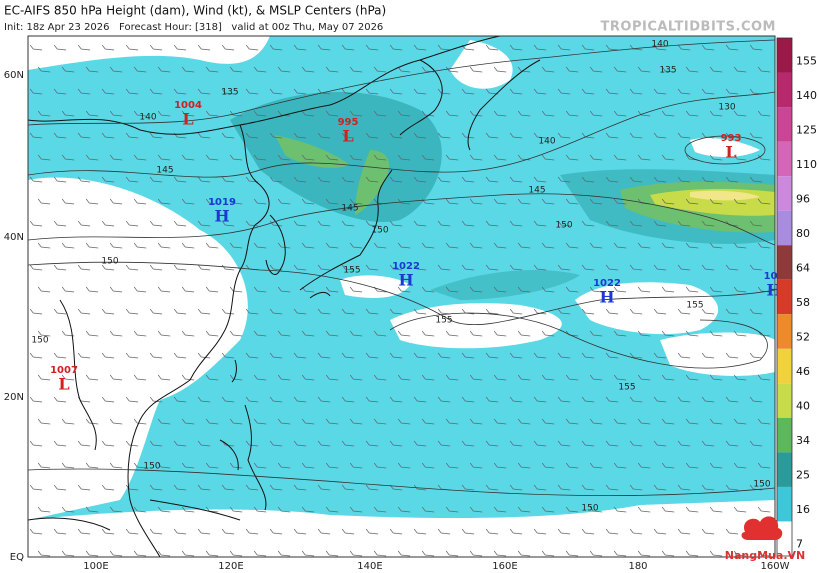 Image resolution: width=819 pixels, height=573 pixels. I want to click on colorbar-label: 96, so click(803, 198).